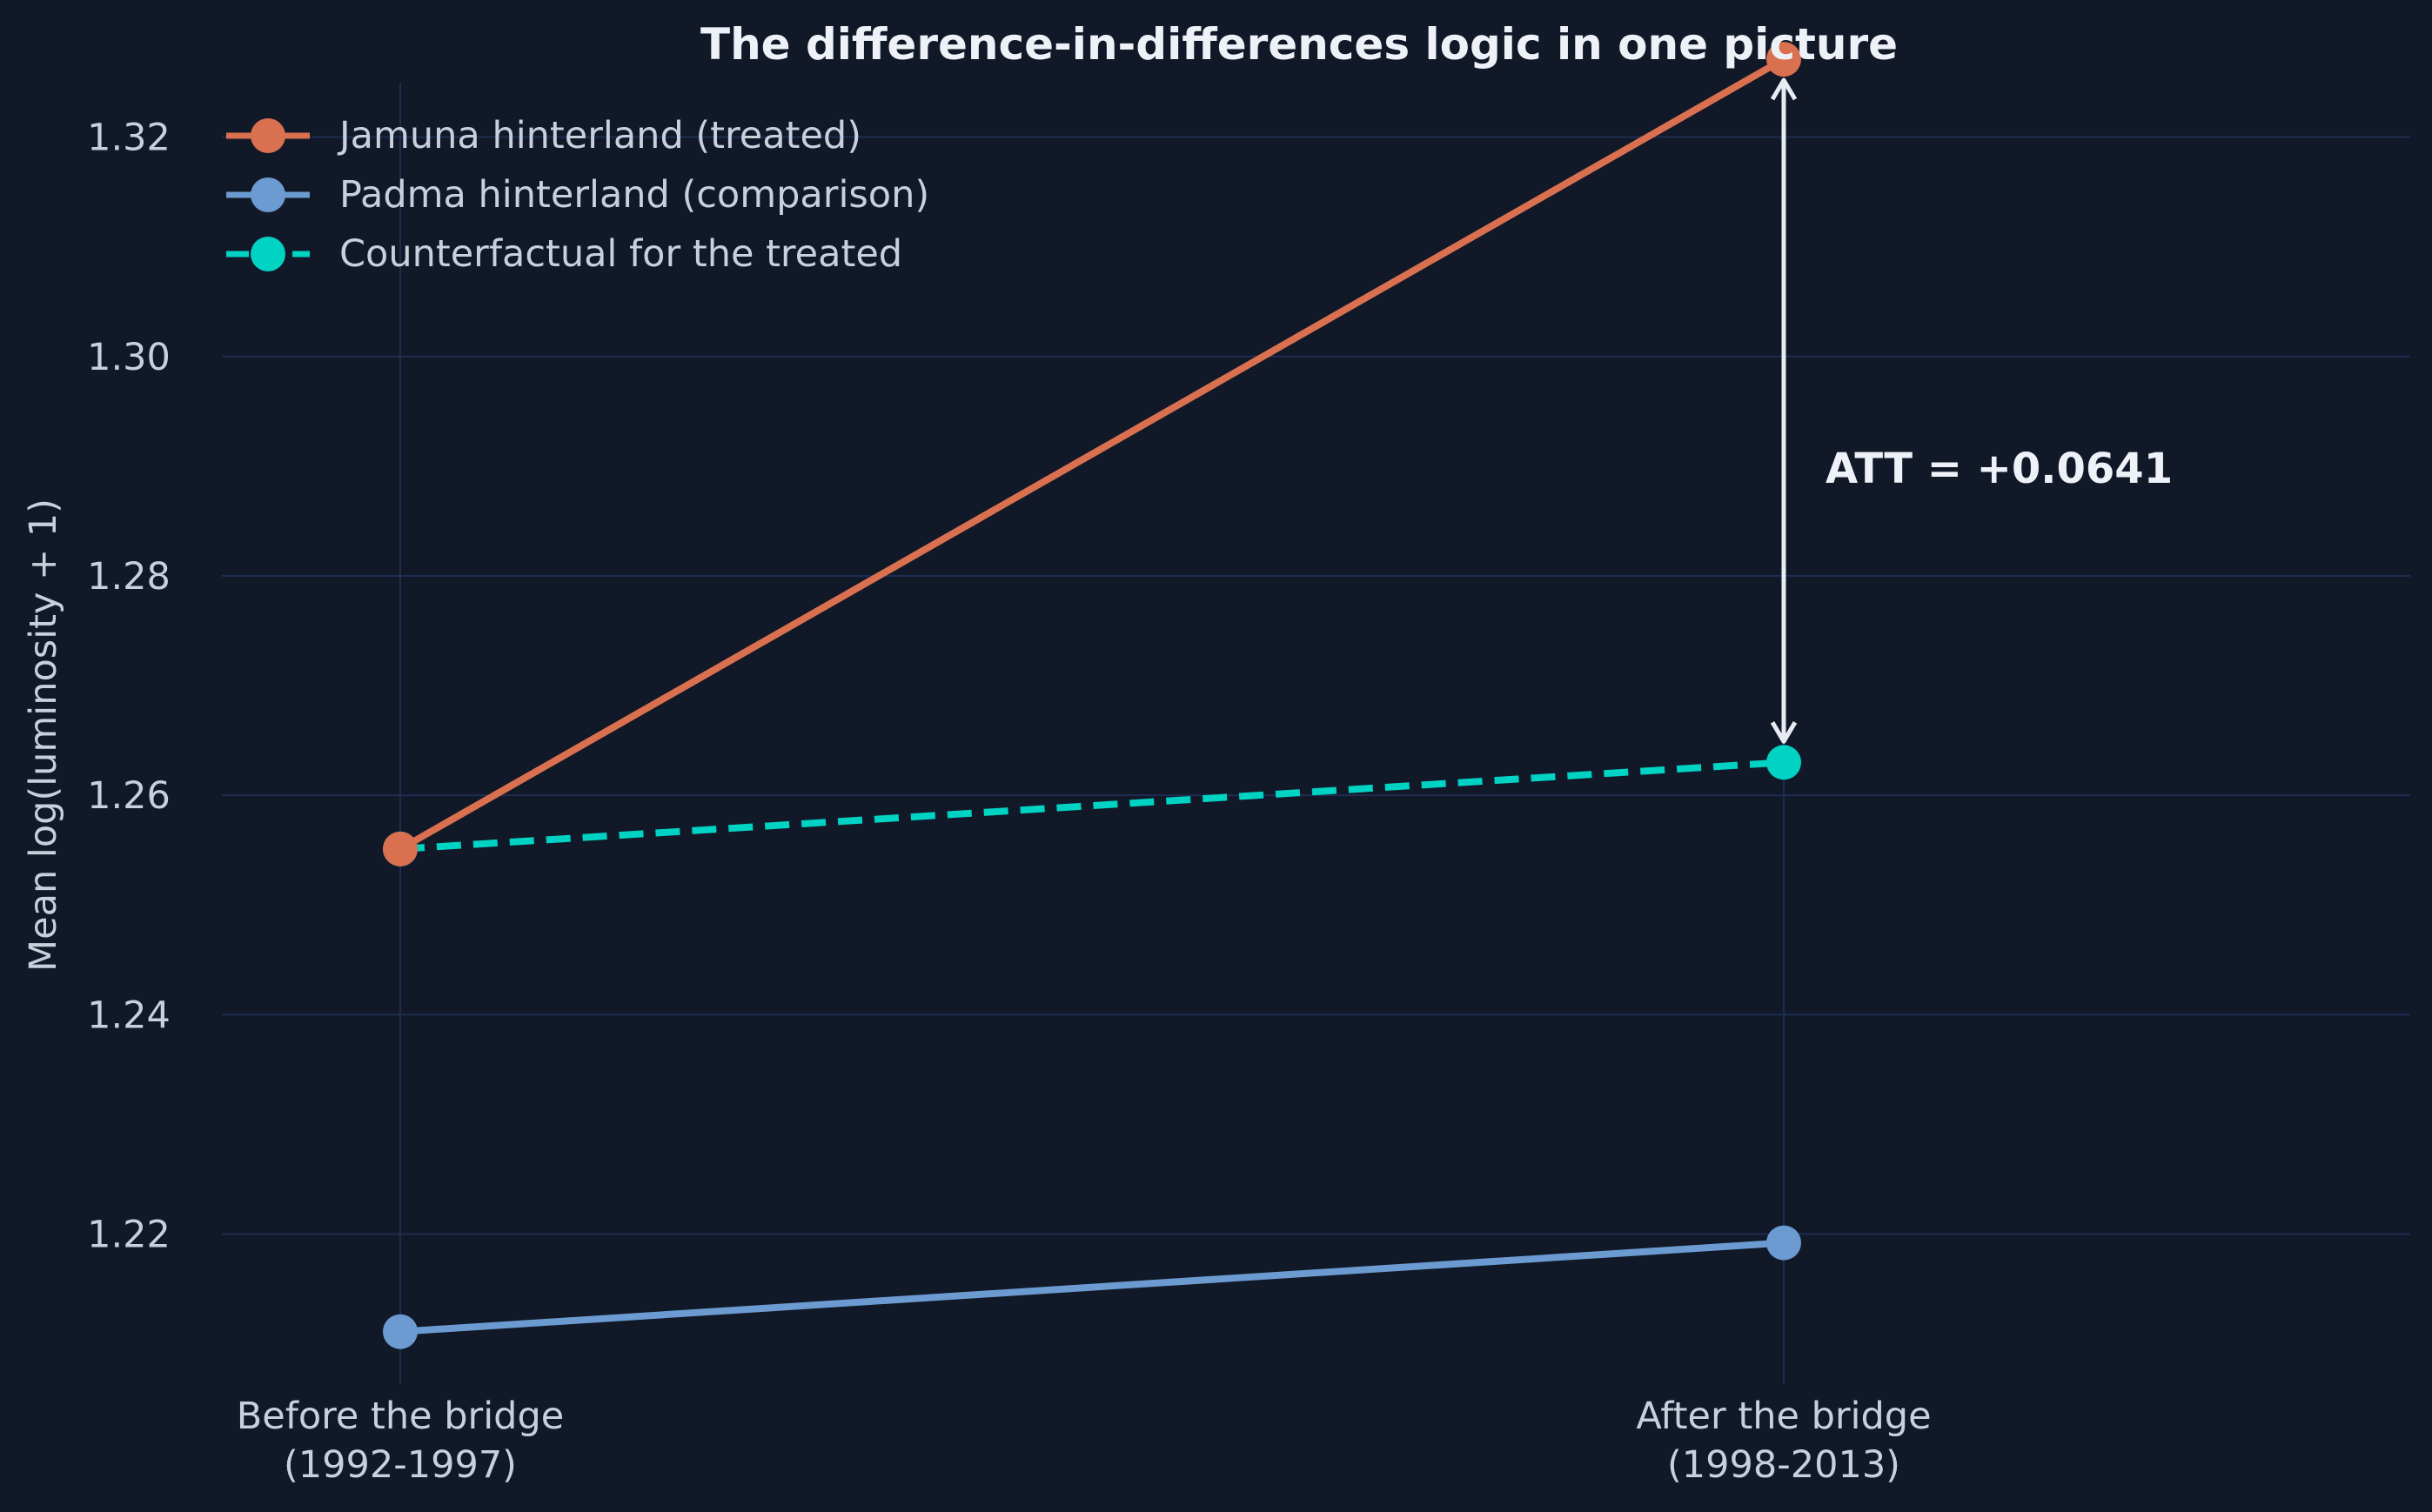  I want to click on y-tick-label: 1.32, so click(129, 139).